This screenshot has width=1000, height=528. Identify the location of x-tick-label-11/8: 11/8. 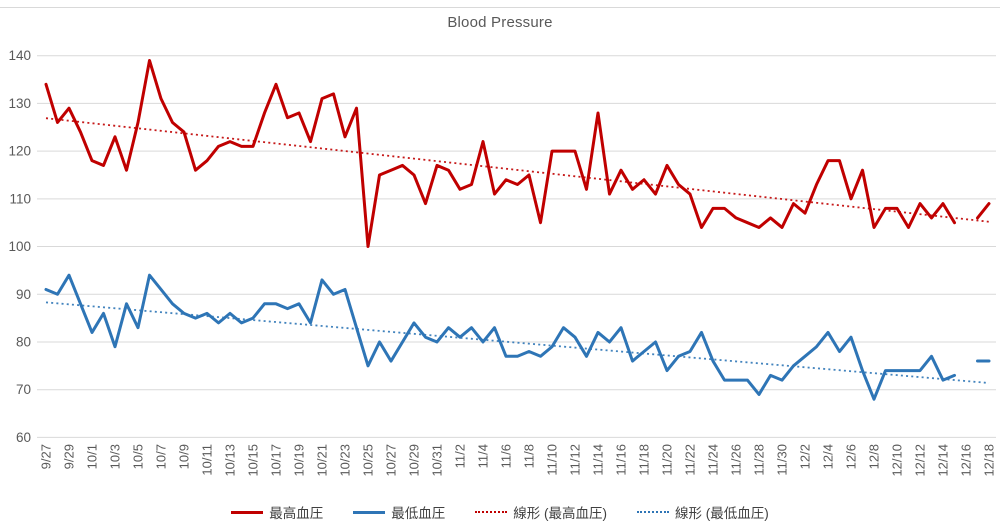
(529, 456).